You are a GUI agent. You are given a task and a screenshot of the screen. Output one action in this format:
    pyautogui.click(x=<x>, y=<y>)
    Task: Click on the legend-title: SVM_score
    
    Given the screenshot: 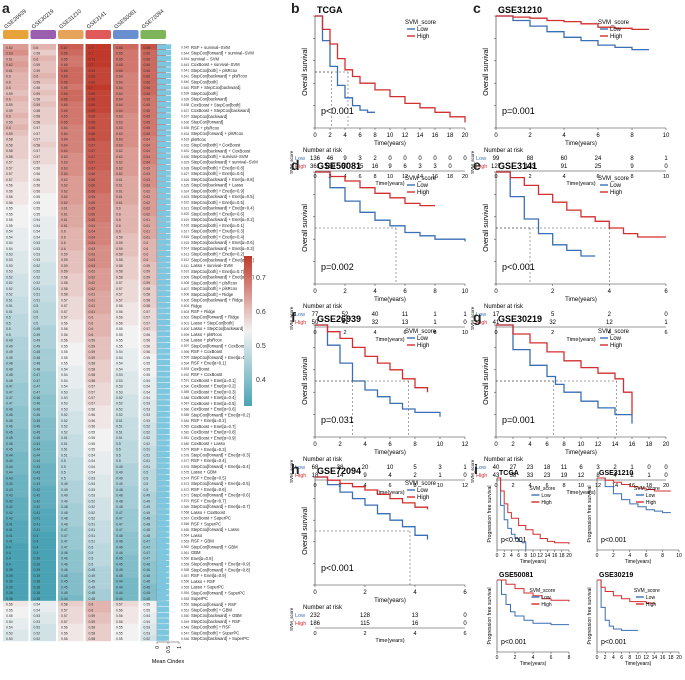 What is the action you would take?
    pyautogui.click(x=542, y=489)
    